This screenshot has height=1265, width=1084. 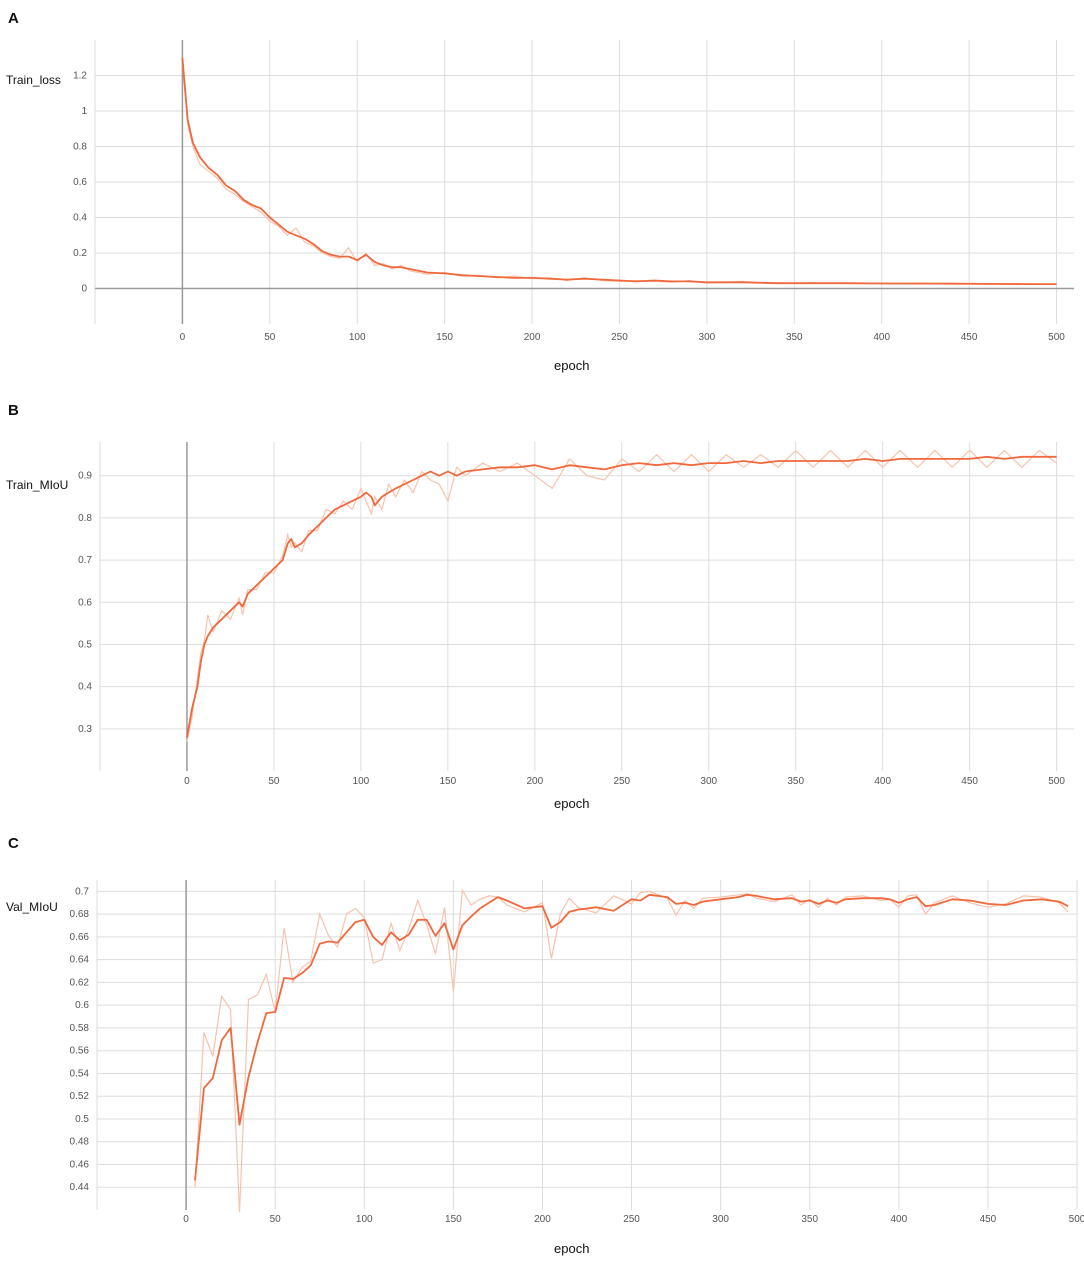 What do you see at coordinates (85, 518) in the screenshot?
I see `p2-ytick-label: 0.8` at bounding box center [85, 518].